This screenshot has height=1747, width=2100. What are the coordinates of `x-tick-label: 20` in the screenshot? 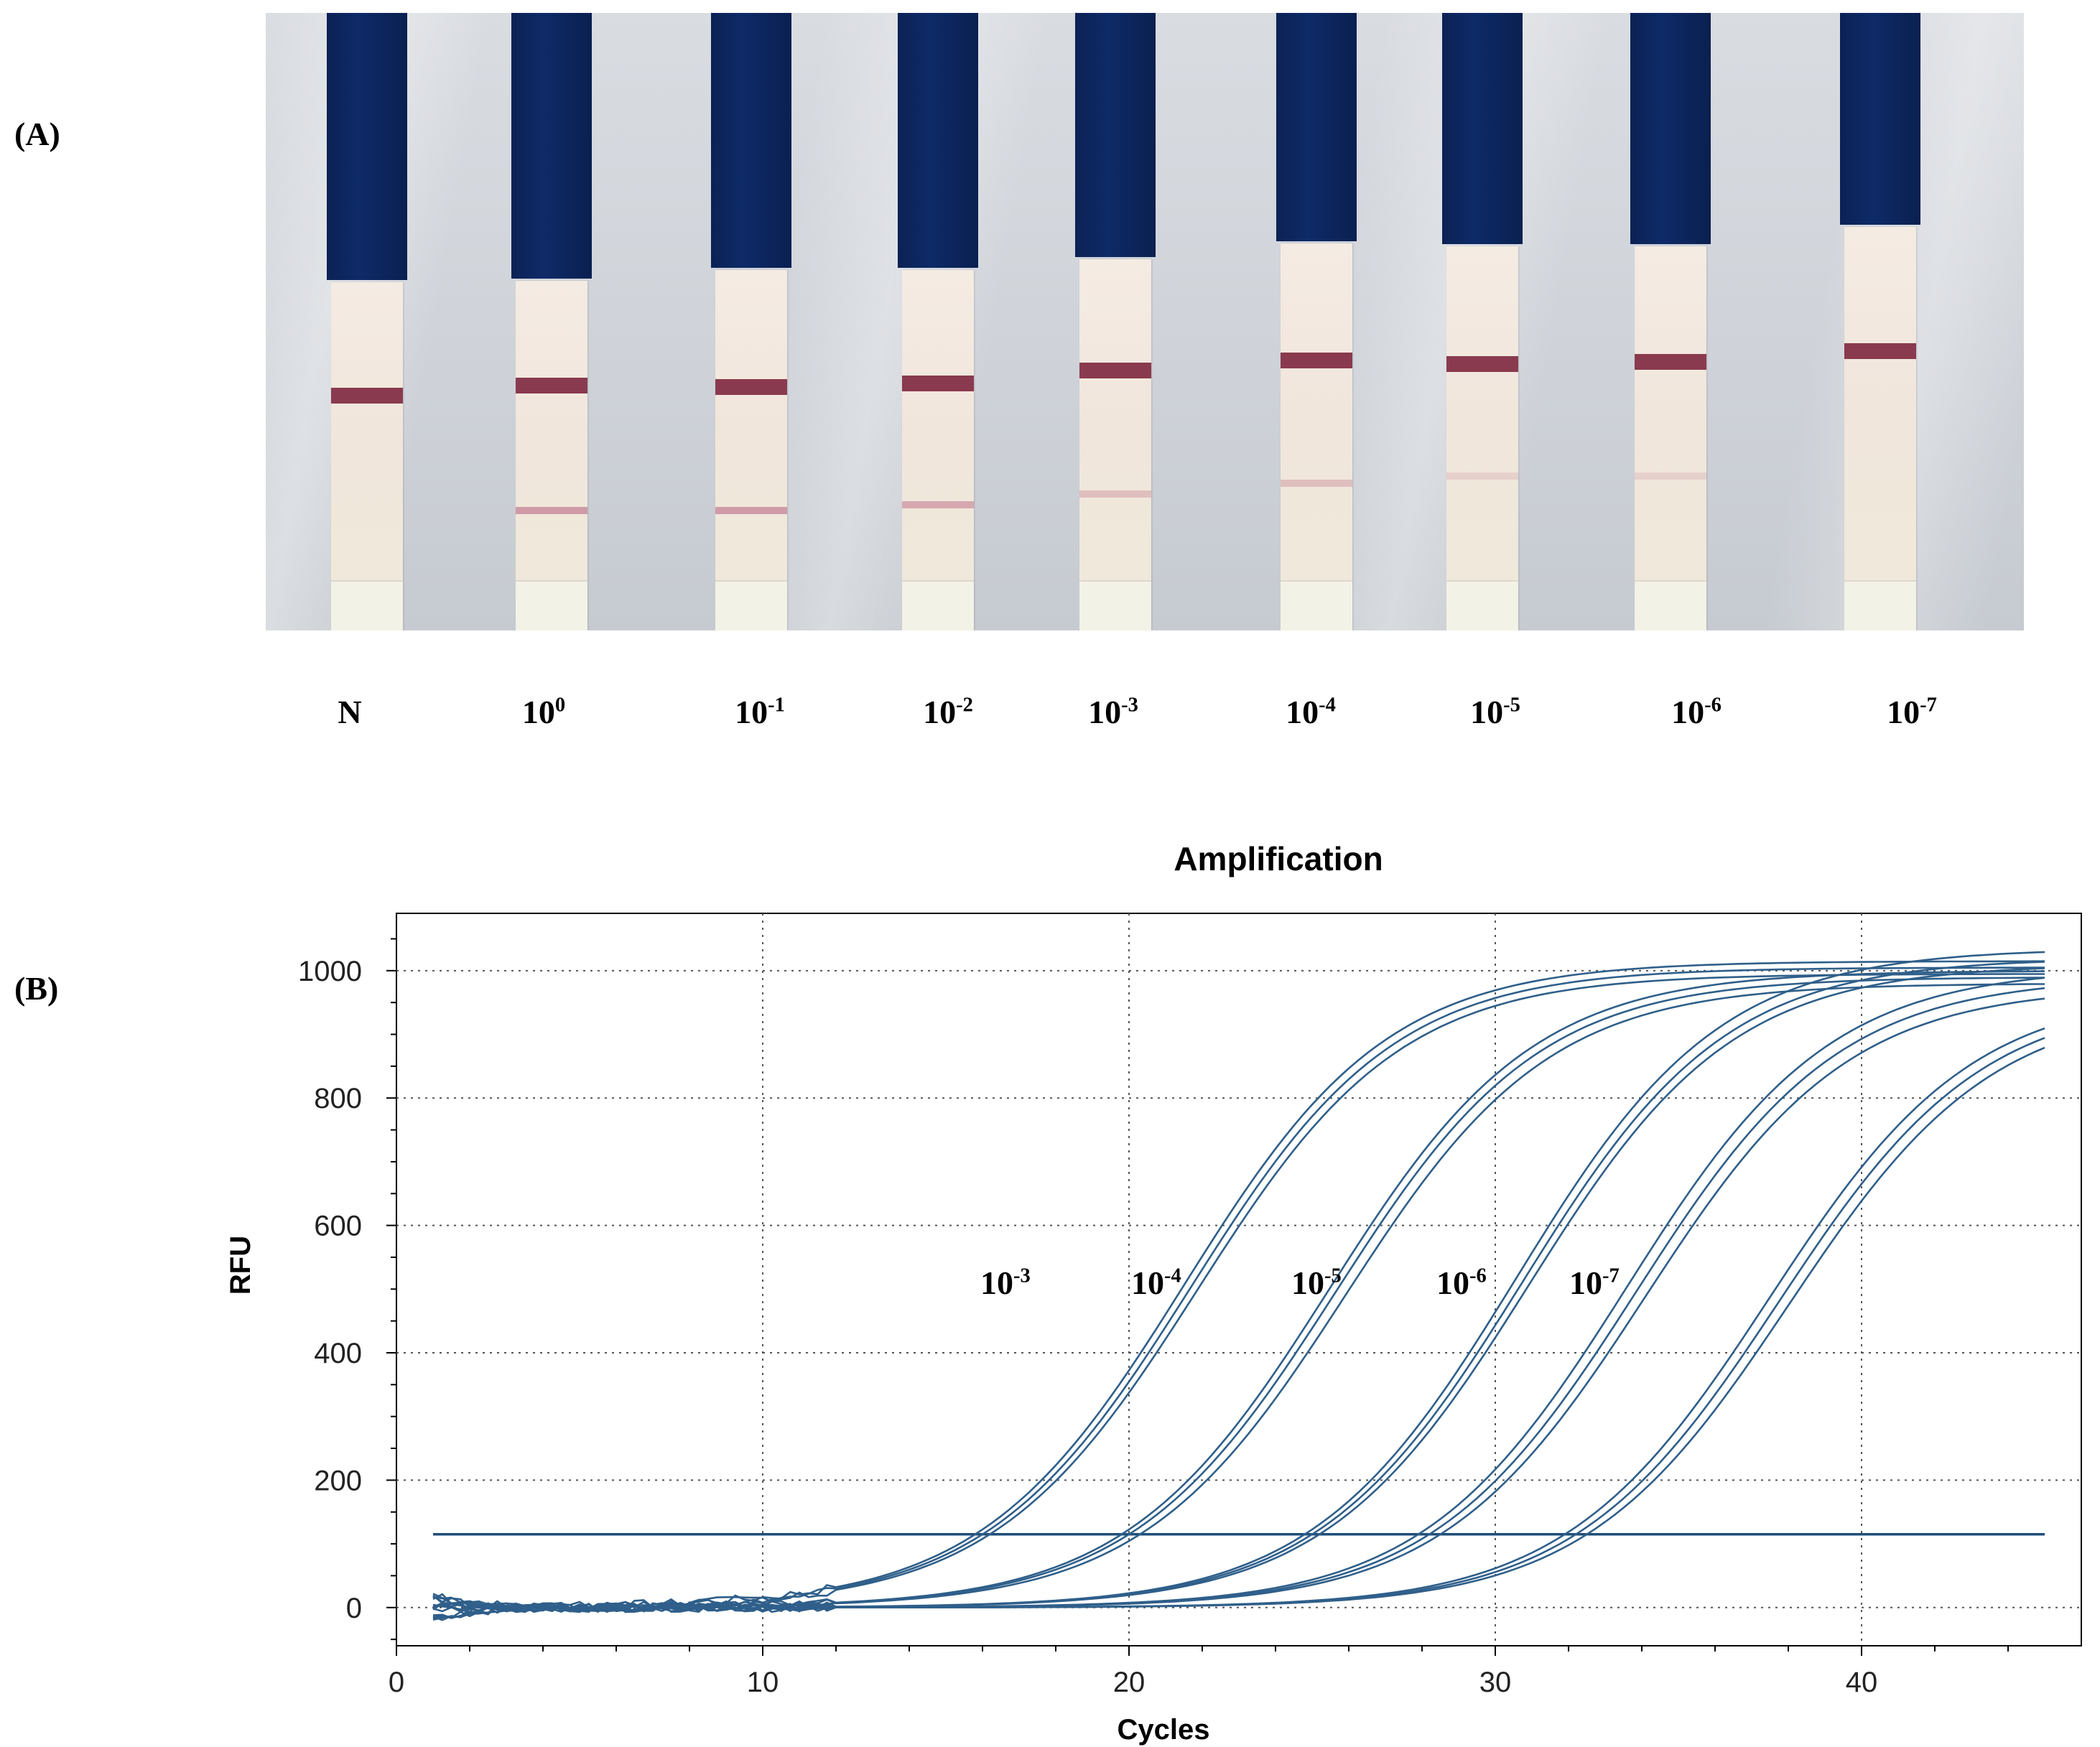 It's located at (1129, 1682).